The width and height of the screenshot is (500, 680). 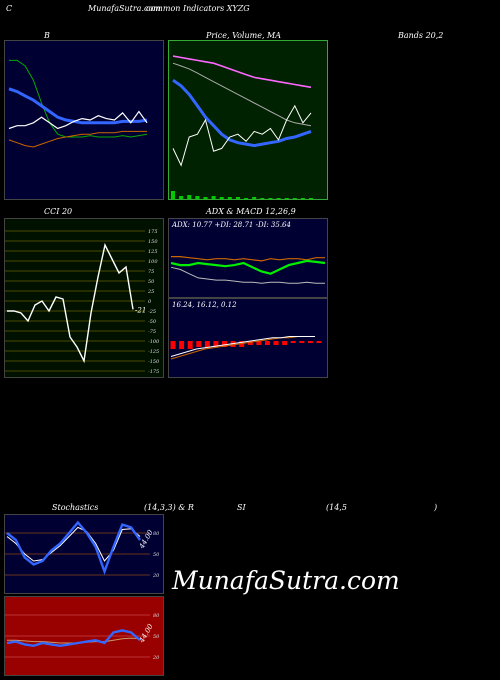 I want to click on cci-tick-label: 75, so click(x=151, y=272).